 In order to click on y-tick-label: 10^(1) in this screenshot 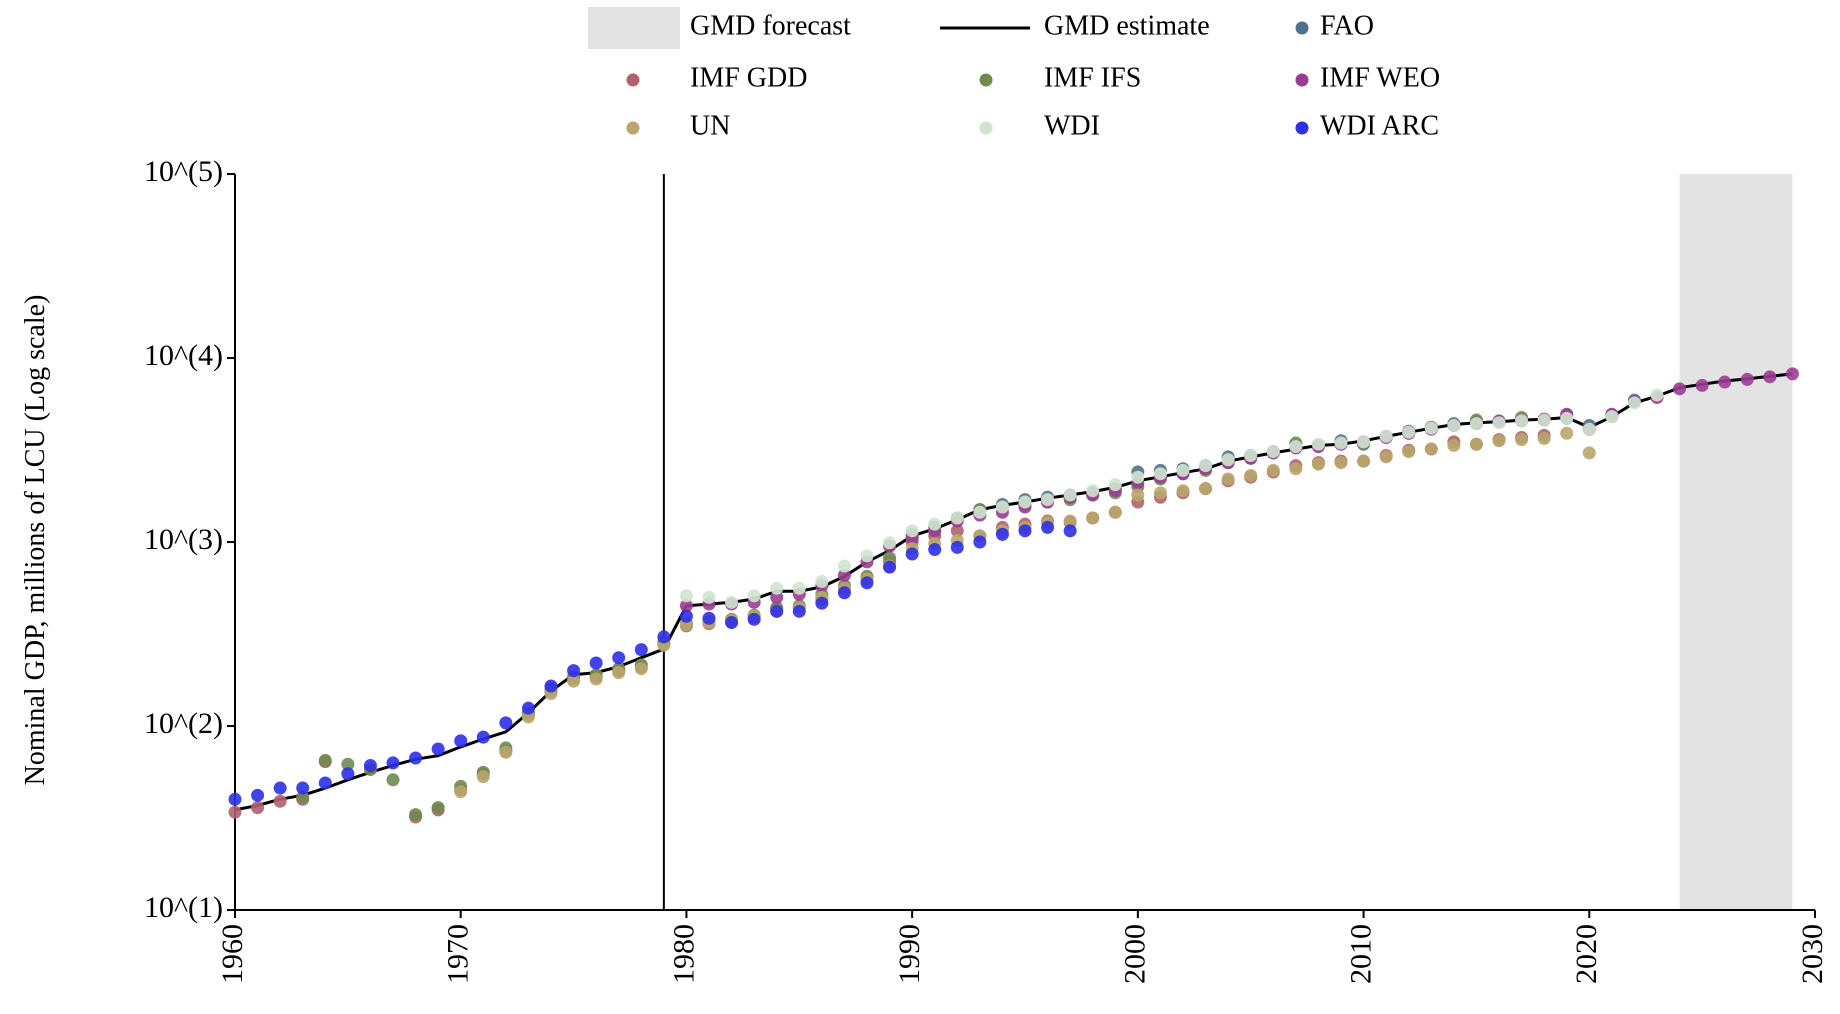, I will do `click(183, 907)`.